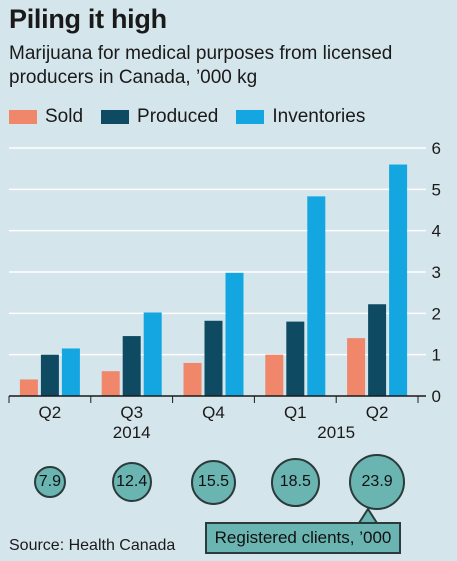 The height and width of the screenshot is (561, 457). What do you see at coordinates (132, 432) in the screenshot?
I see `x-year-label: 2014` at bounding box center [132, 432].